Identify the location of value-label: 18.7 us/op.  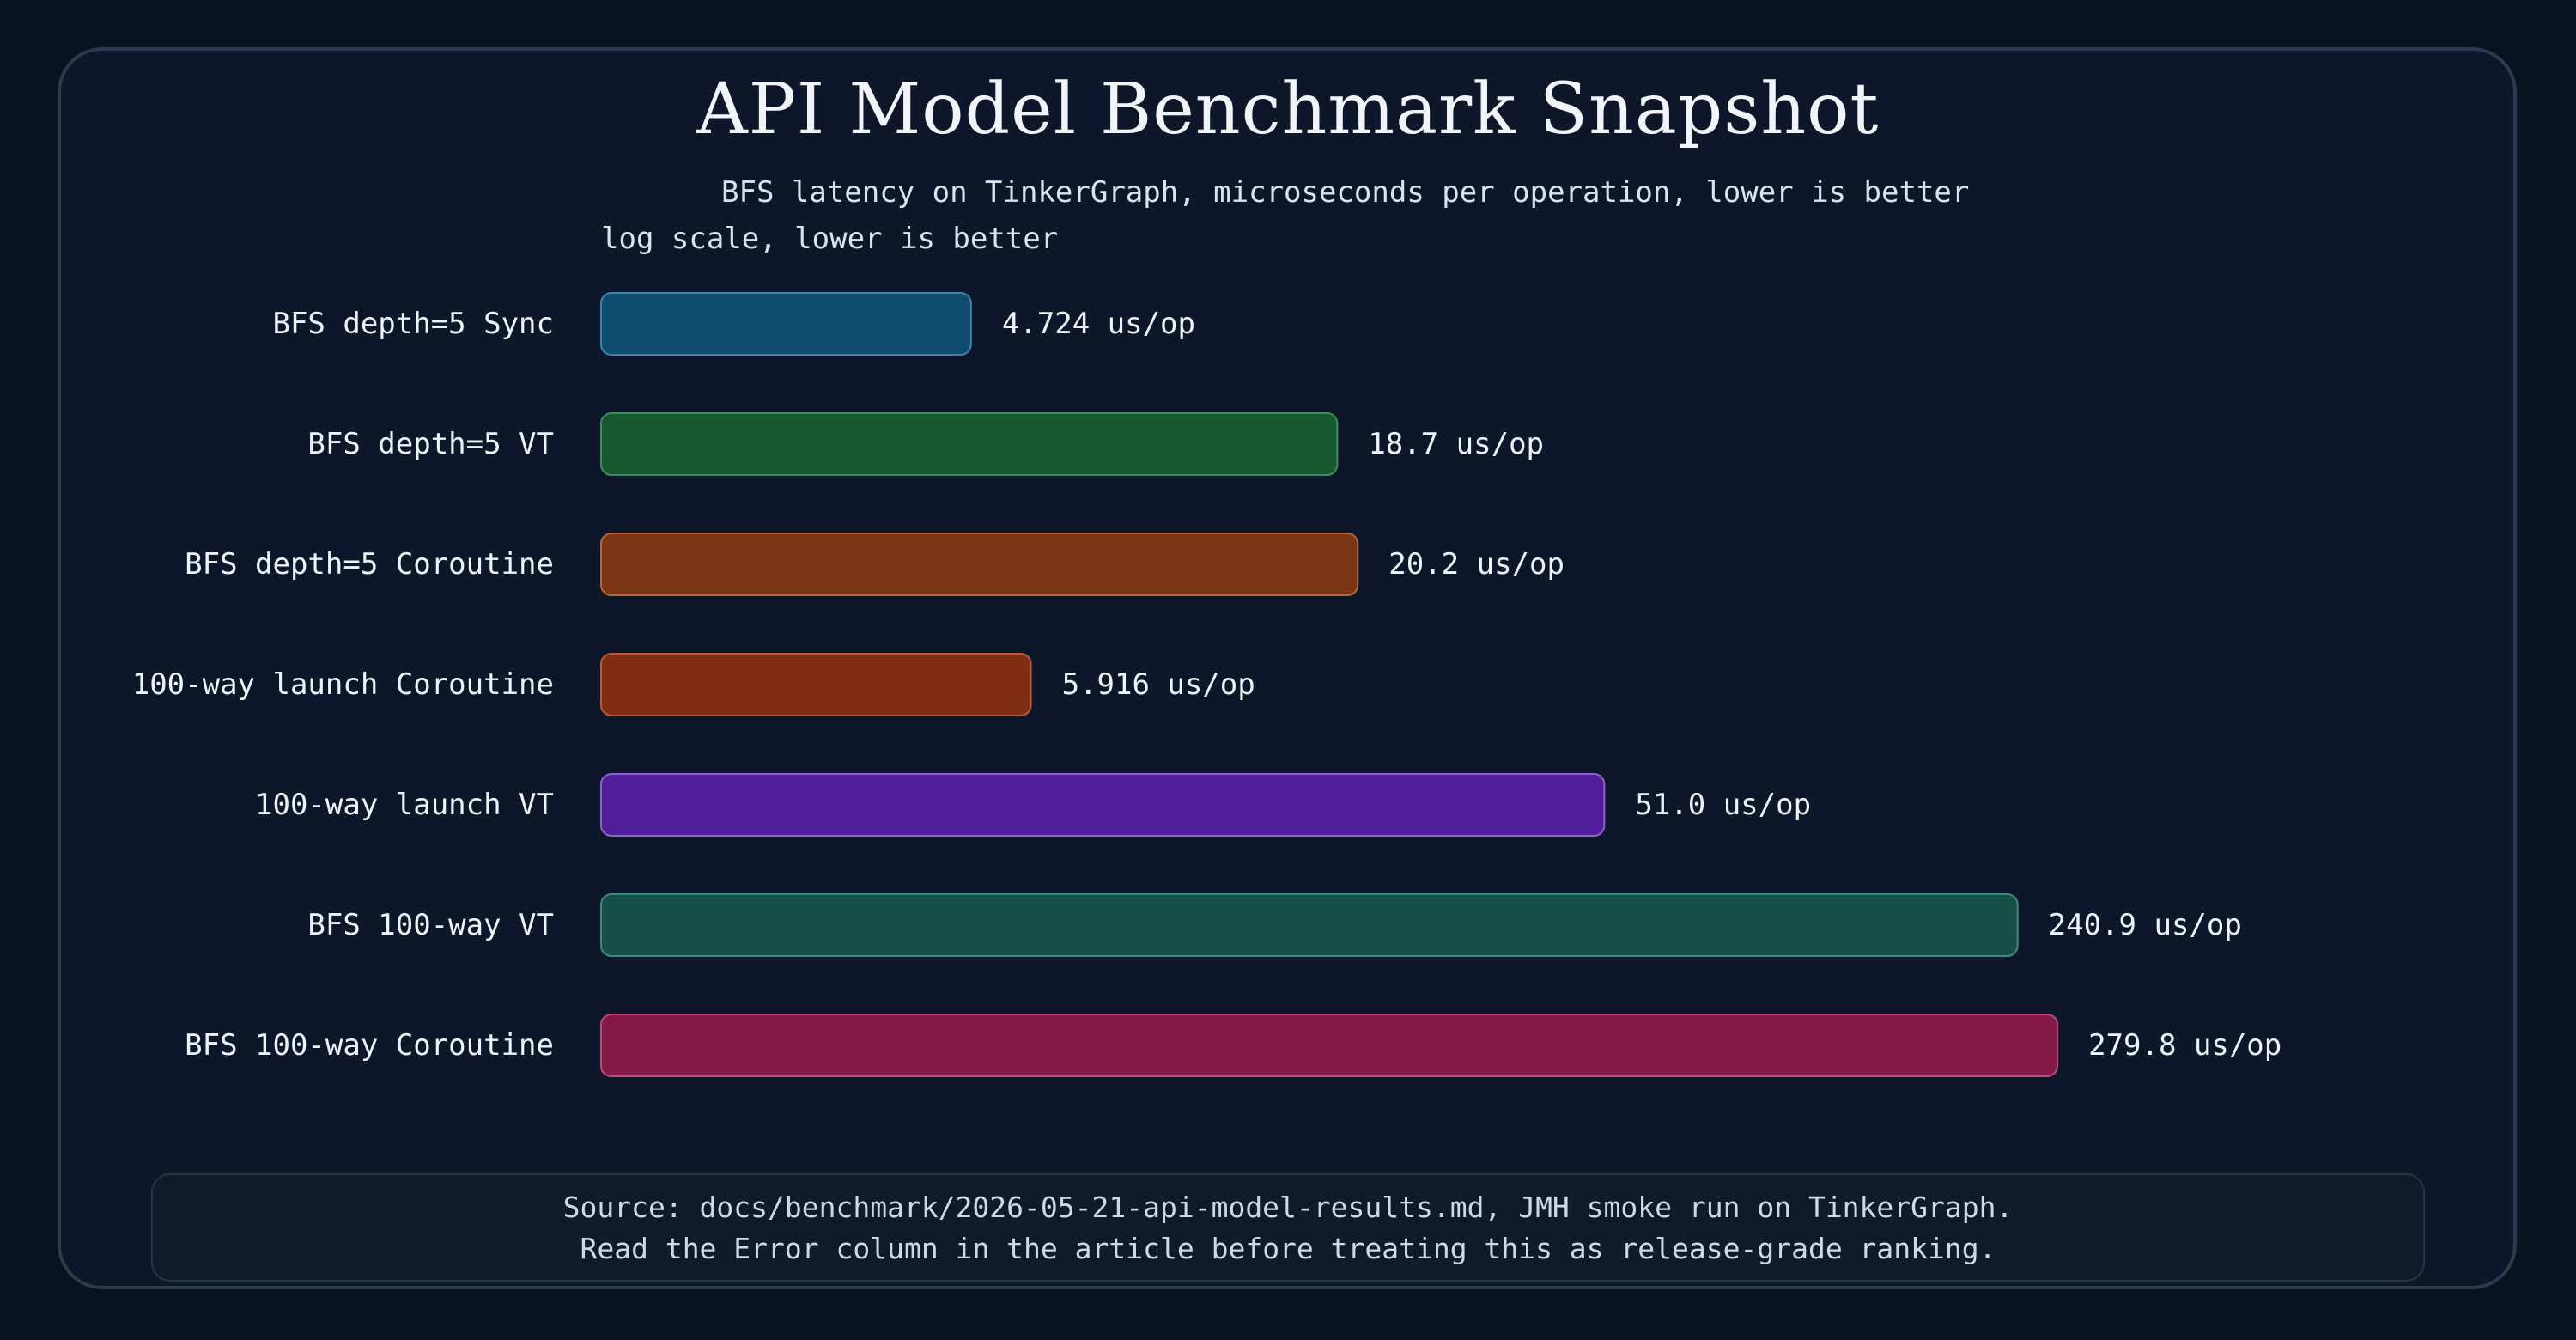
(1456, 444).